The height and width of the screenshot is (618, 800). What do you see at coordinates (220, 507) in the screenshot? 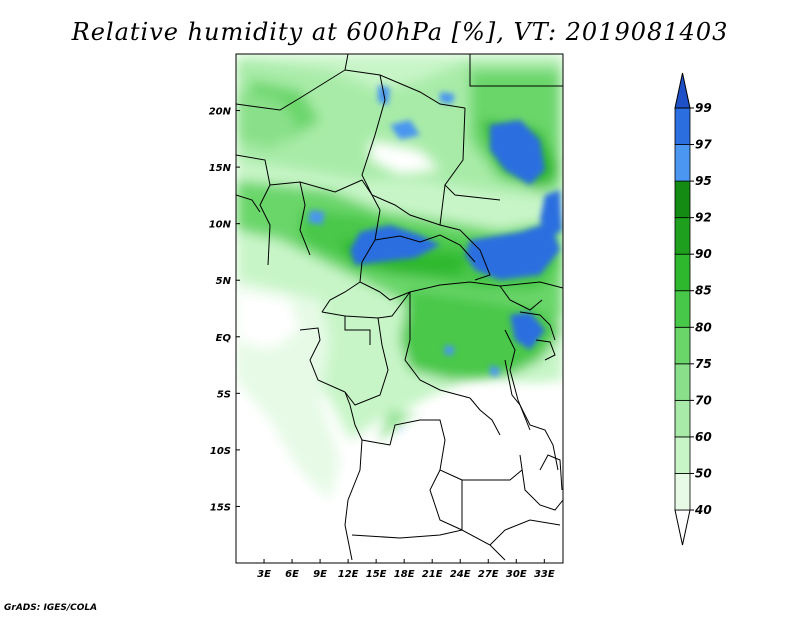
I see `lat-tick-label: 15S` at bounding box center [220, 507].